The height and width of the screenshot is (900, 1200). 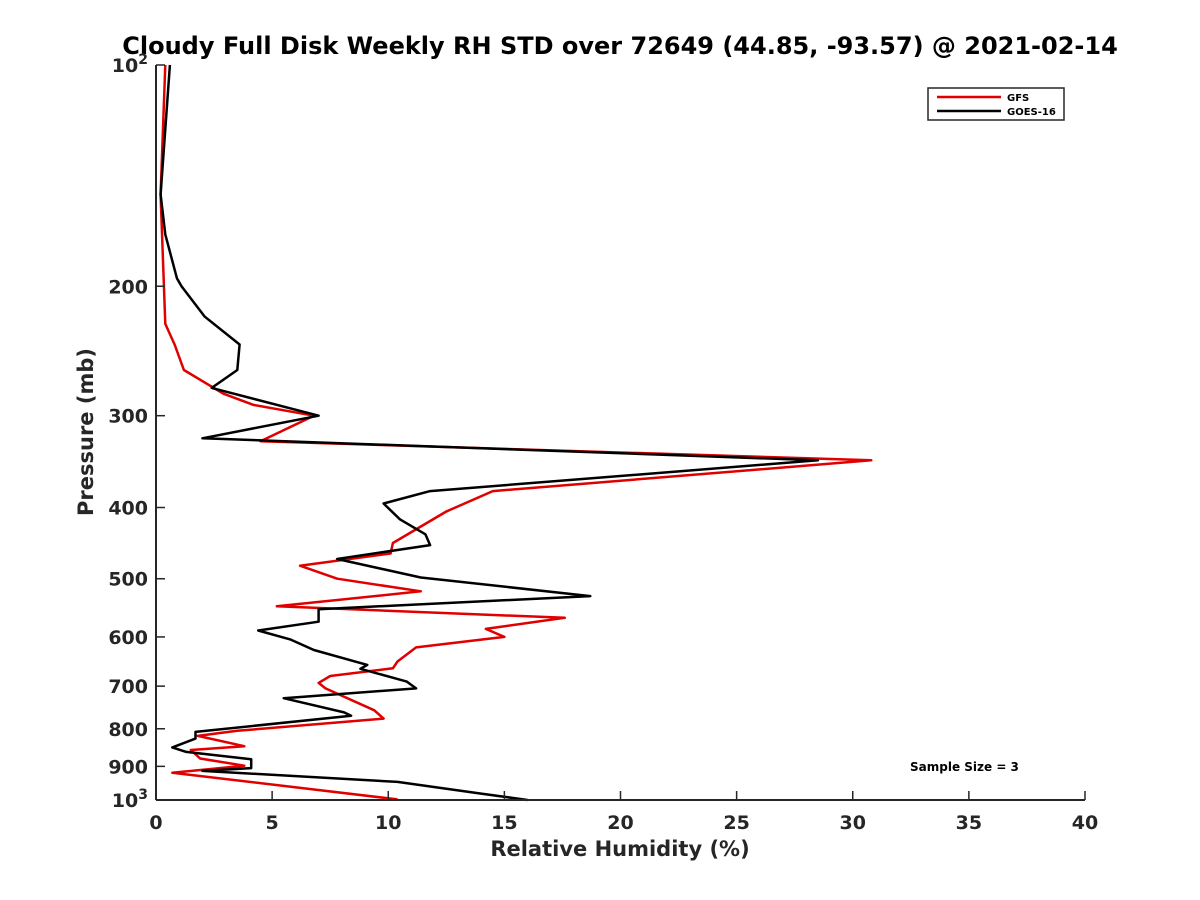 I want to click on y-tick-label: 900, so click(x=128, y=767).